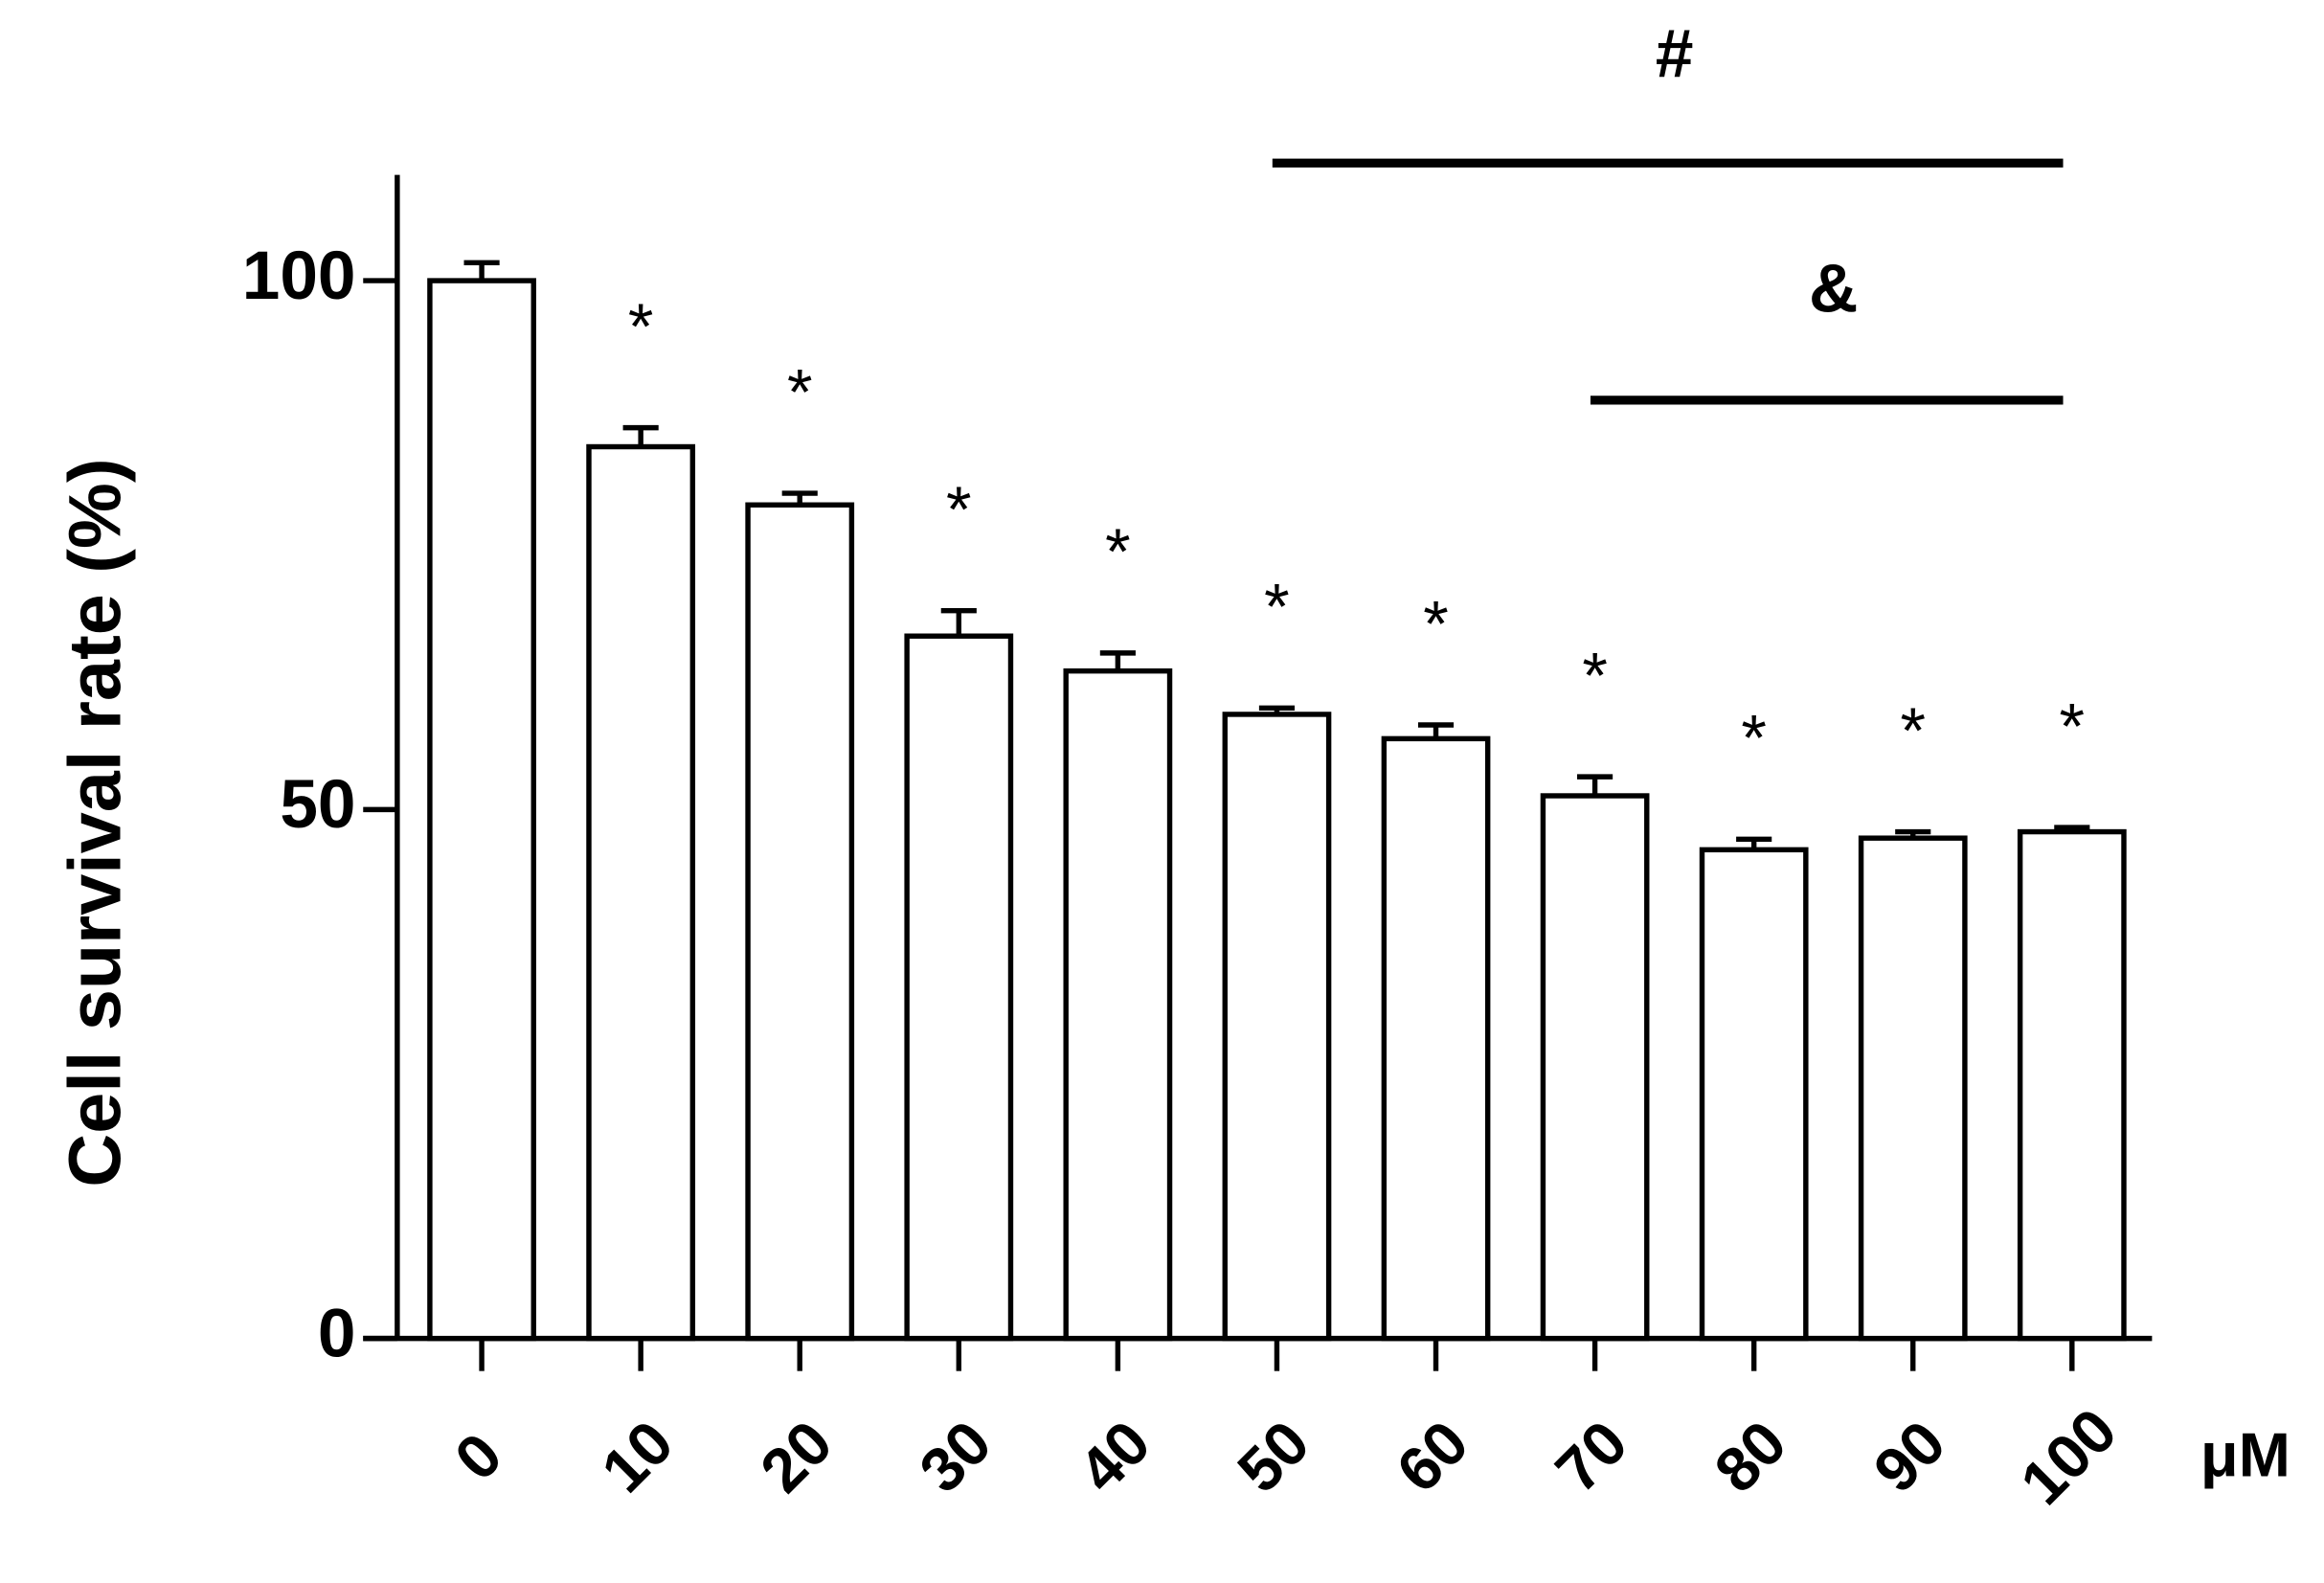 This screenshot has height=1583, width=2324. I want to click on x-tick-label: 100, so click(2068, 1456).